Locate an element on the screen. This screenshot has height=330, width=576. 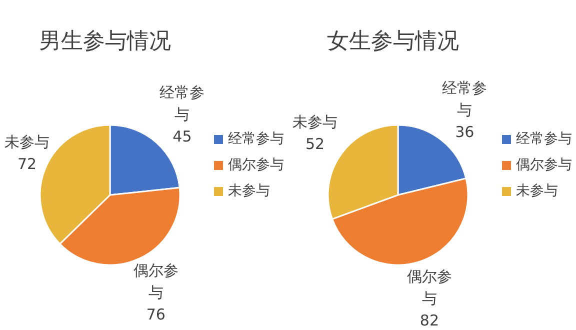
data-label: 72 is located at coordinates (27, 164).